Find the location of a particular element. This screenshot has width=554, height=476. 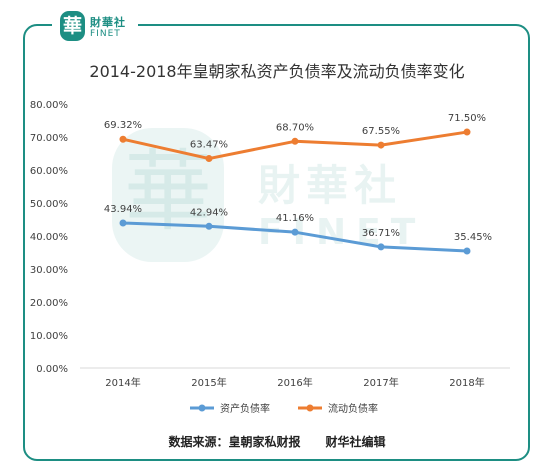

x-tick-label: 2015年 is located at coordinates (208, 382).